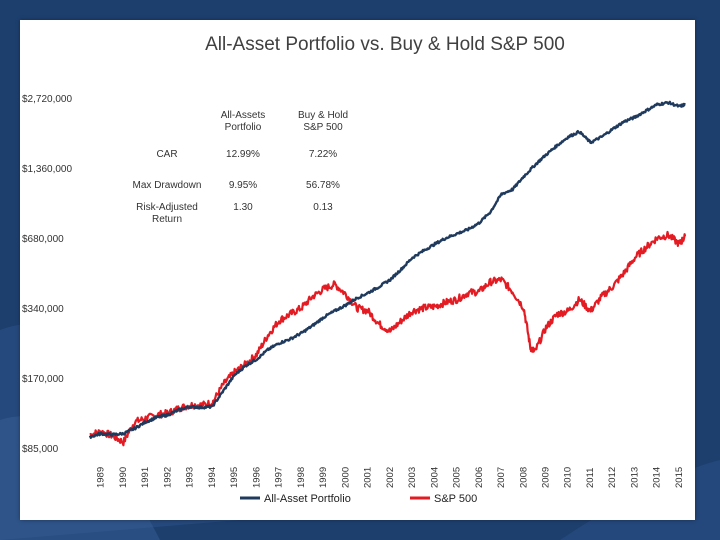 Image resolution: width=720 pixels, height=540 pixels. Describe the element at coordinates (47, 169) in the screenshot. I see `y-tick-label: $1,360,000` at that location.